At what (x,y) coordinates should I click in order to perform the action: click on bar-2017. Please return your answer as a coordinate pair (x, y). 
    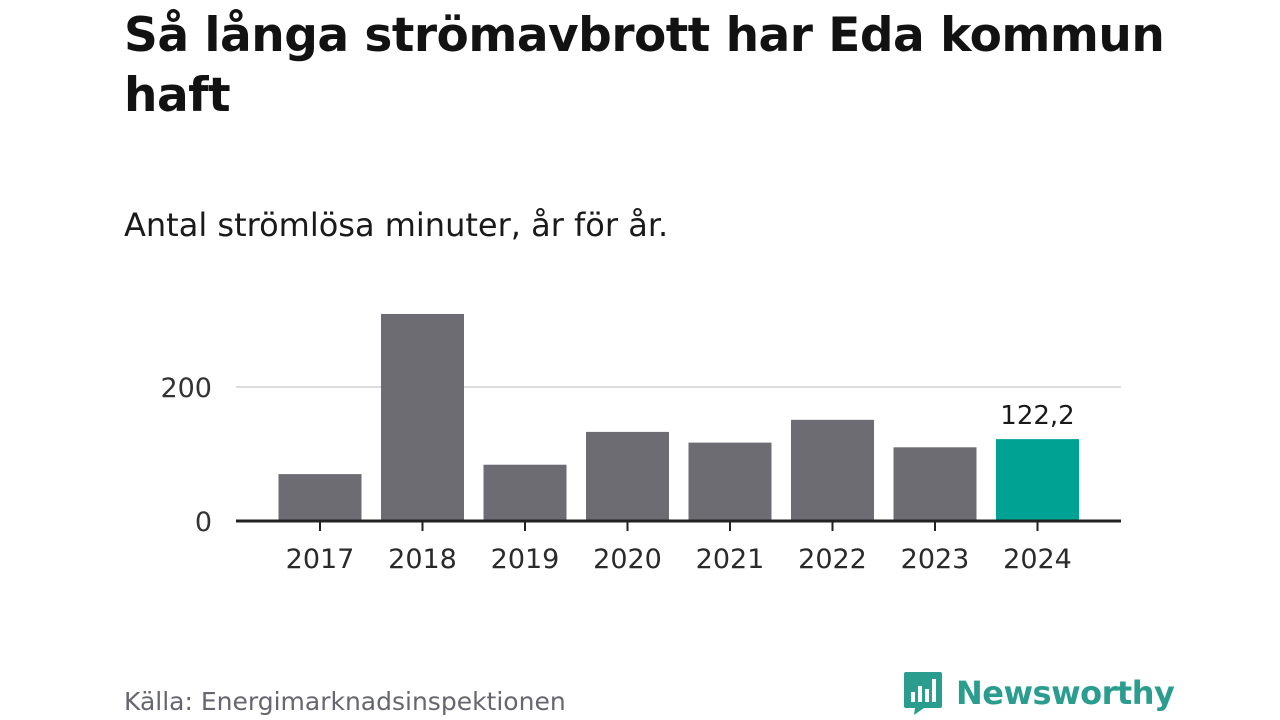
    Looking at the image, I should click on (320, 497).